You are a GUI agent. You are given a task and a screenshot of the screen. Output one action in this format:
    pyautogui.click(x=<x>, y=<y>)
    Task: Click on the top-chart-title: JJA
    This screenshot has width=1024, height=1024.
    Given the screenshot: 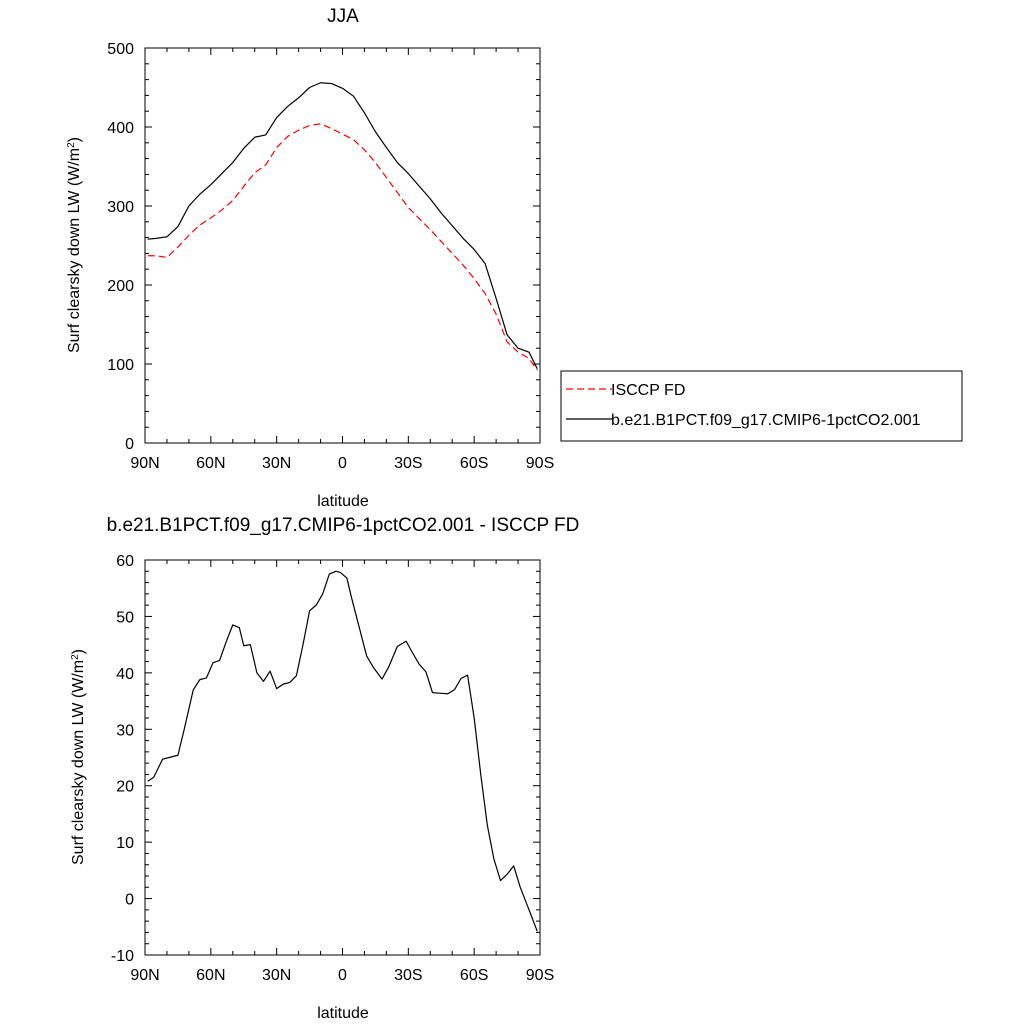 What is the action you would take?
    pyautogui.click(x=343, y=16)
    